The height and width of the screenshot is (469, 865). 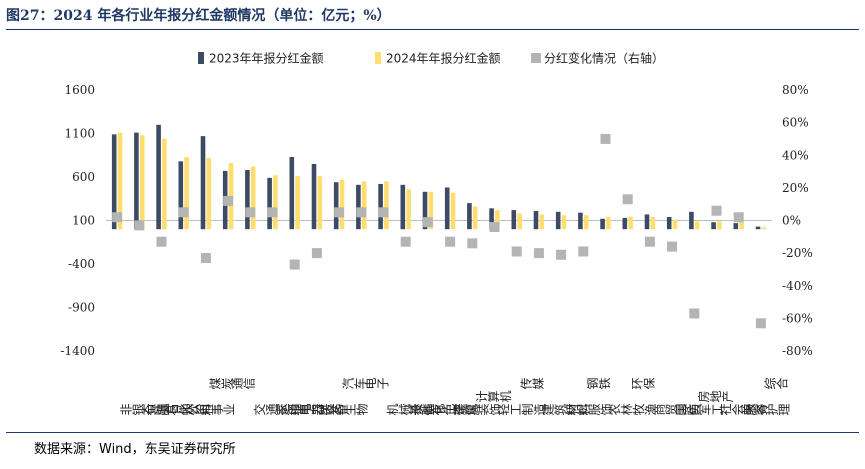 What do you see at coordinates (77, 351) in the screenshot?
I see `left-tick-label: -1400` at bounding box center [77, 351].